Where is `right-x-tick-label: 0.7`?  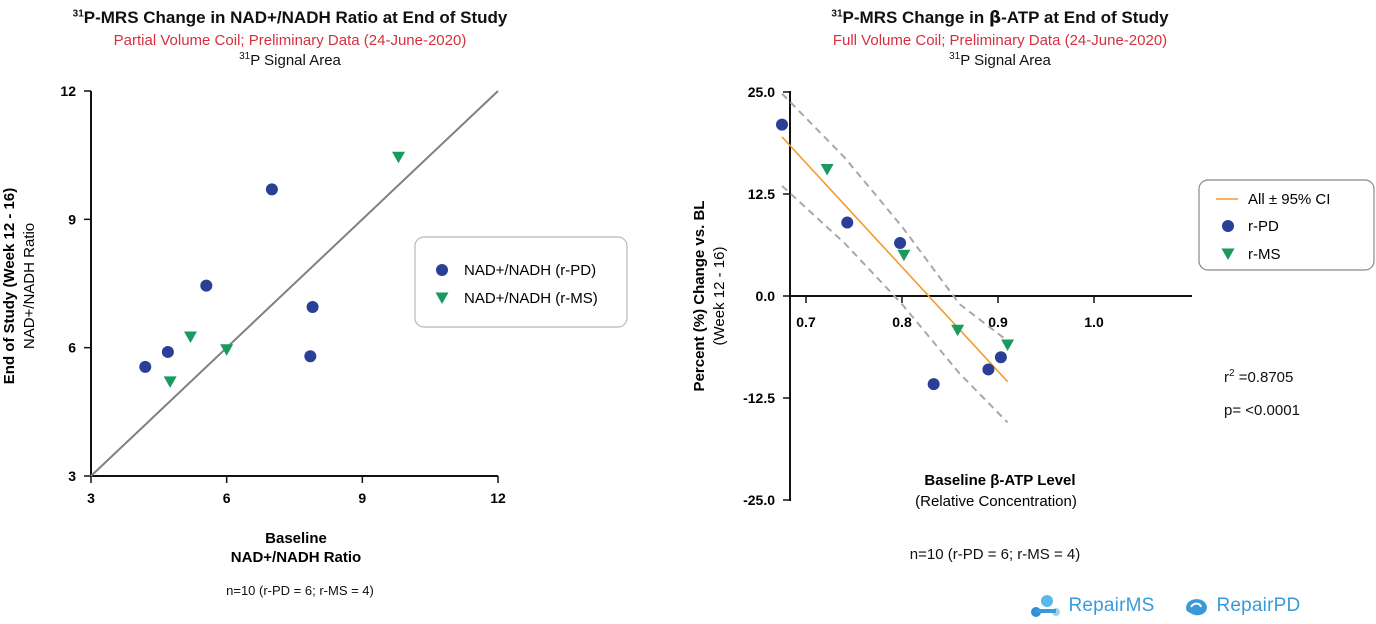
right-x-tick-label: 0.7 is located at coordinates (806, 322).